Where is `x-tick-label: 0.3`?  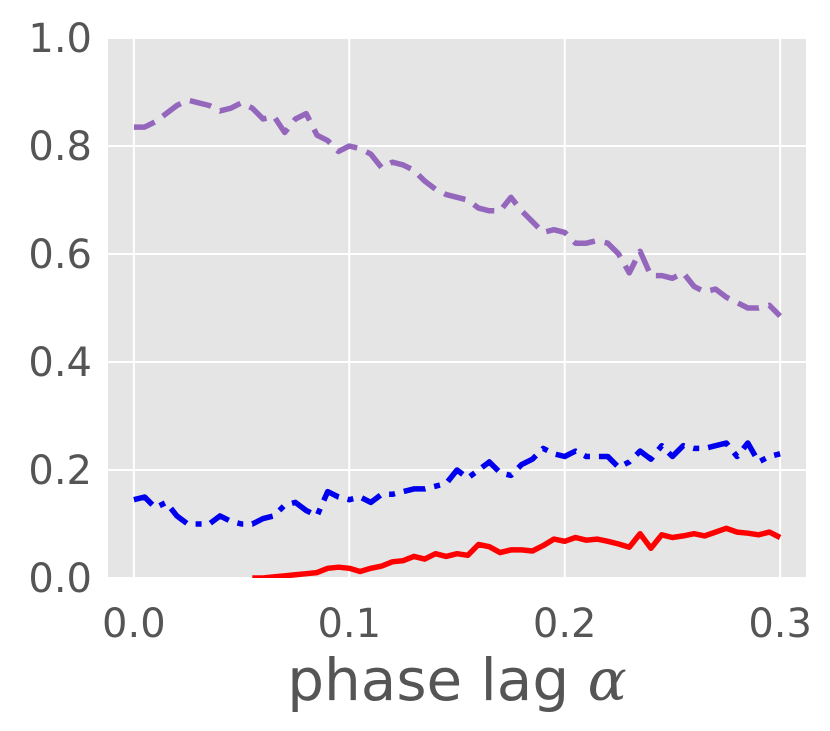 x-tick-label: 0.3 is located at coordinates (780, 624).